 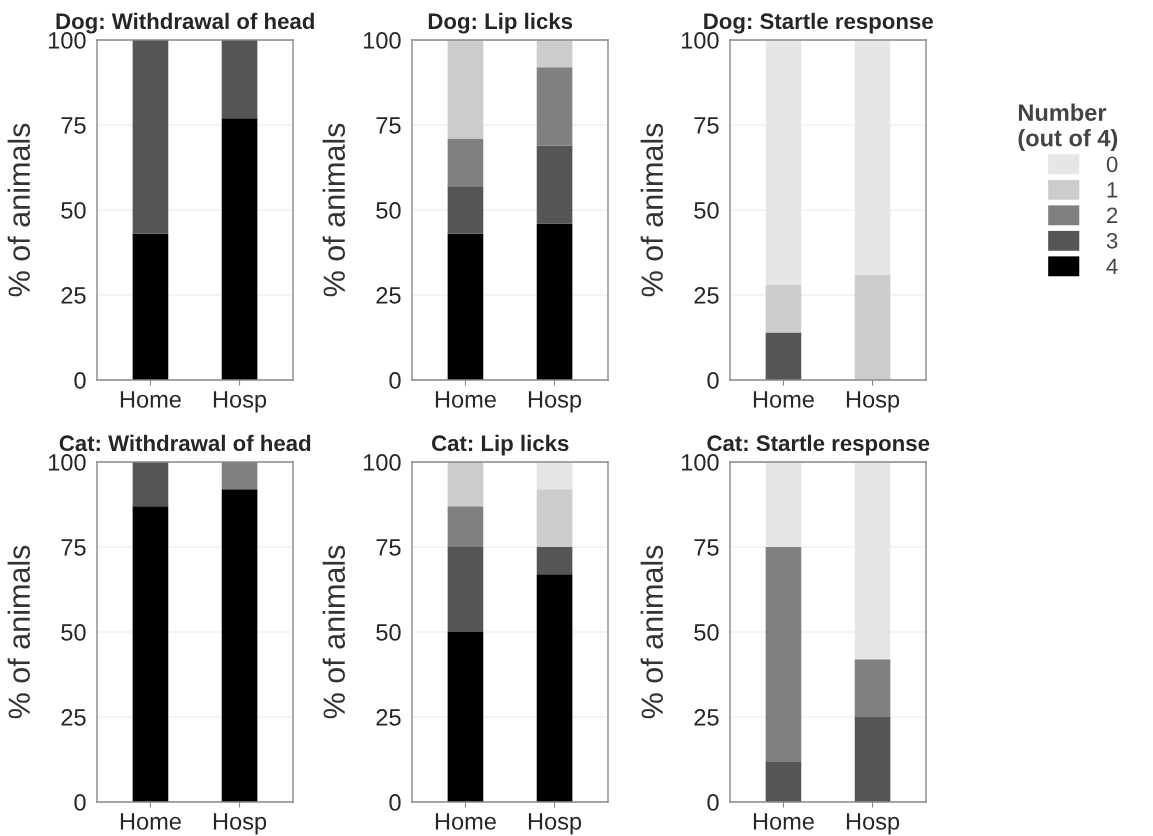 I want to click on legend-title: Number (out of 4), so click(x=1068, y=127).